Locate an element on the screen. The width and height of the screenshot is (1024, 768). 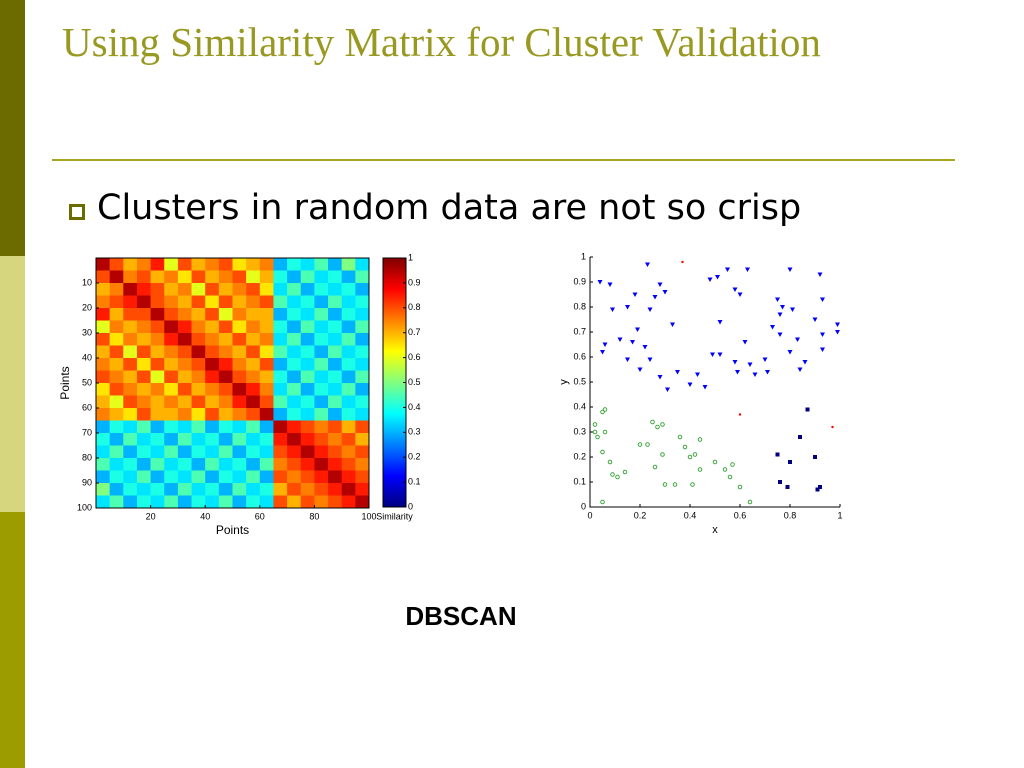
y-tick-label: 0.6 is located at coordinates (579, 356).